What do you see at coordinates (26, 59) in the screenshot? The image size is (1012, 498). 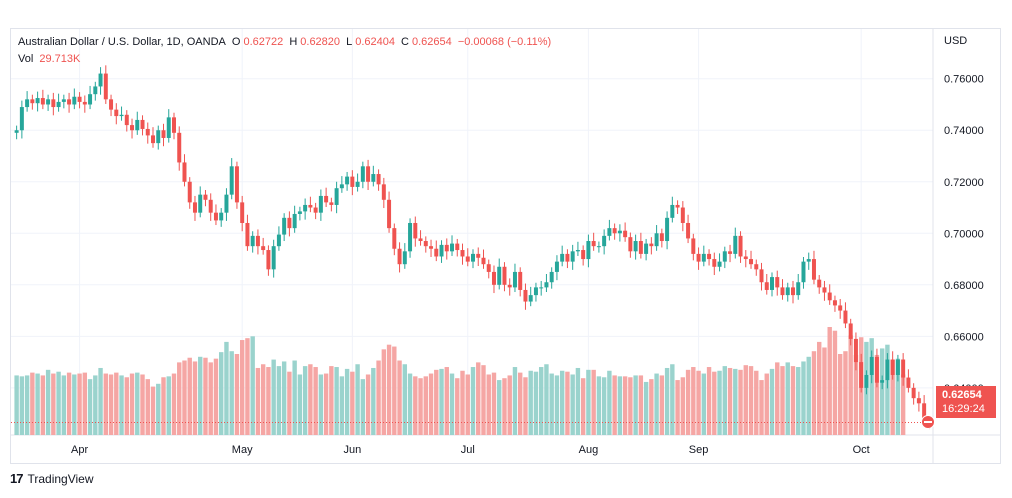 I see `vol-label: Vol` at bounding box center [26, 59].